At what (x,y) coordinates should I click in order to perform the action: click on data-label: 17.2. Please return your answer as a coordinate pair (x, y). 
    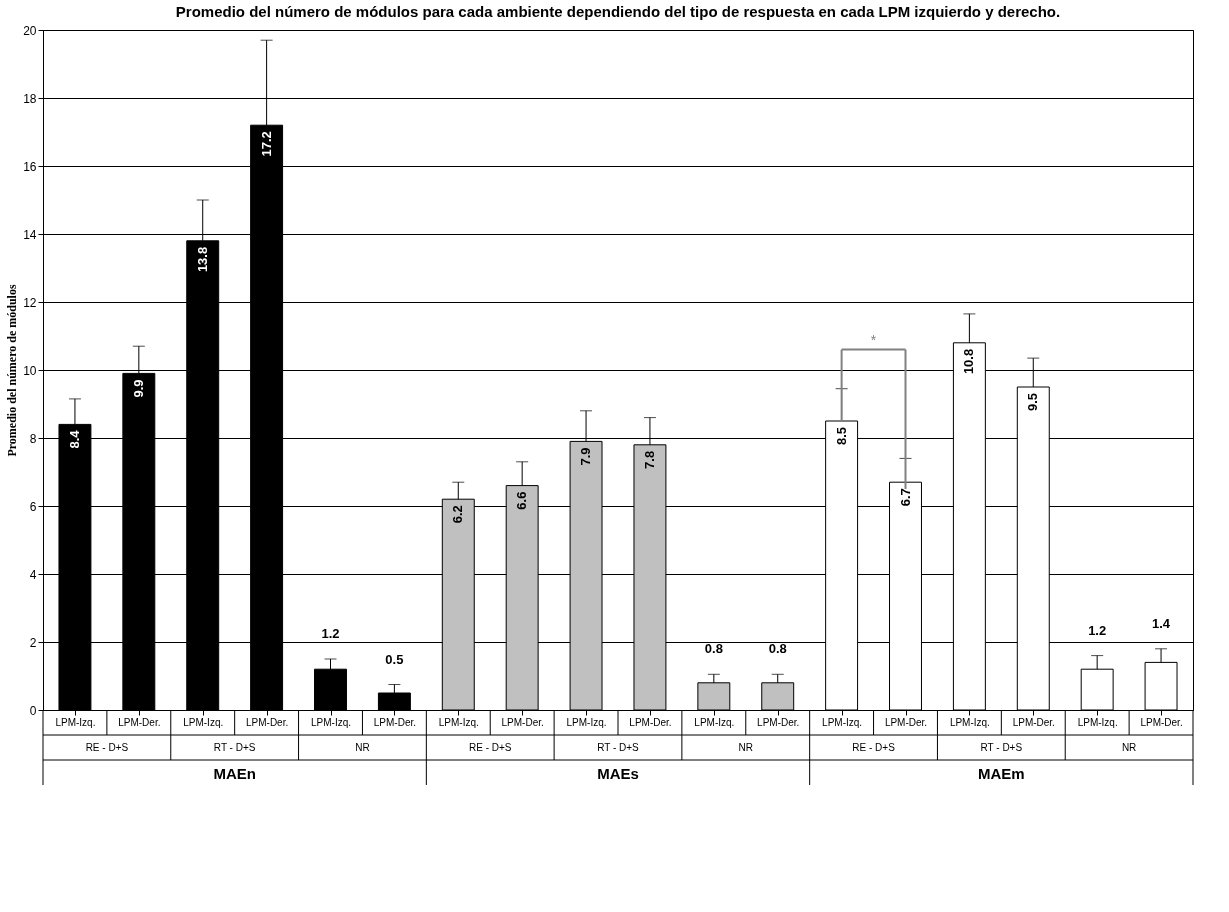
    Looking at the image, I should click on (266, 144).